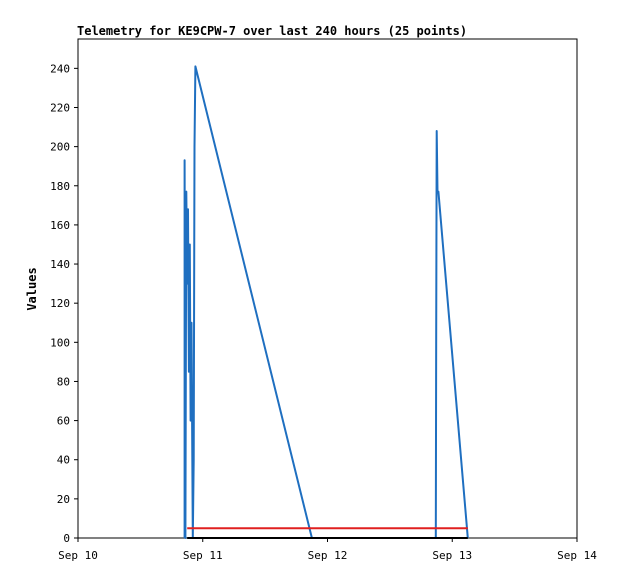 The image size is (618, 579). I want to click on y-tick-label: 100, so click(60, 342).